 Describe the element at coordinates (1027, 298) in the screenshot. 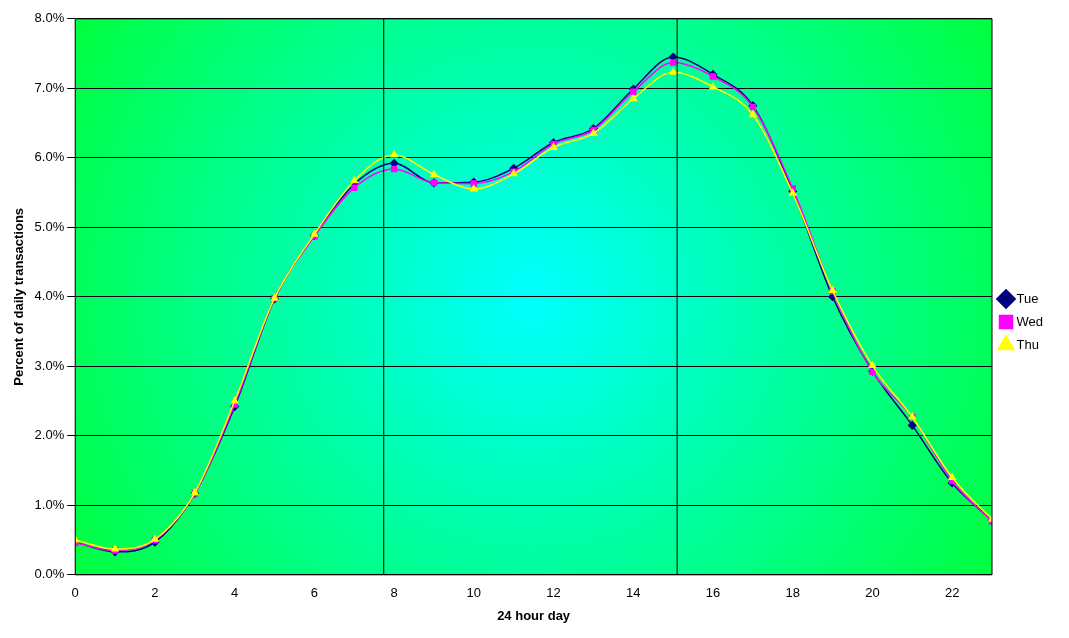

I see `legend-label: Tue` at that location.